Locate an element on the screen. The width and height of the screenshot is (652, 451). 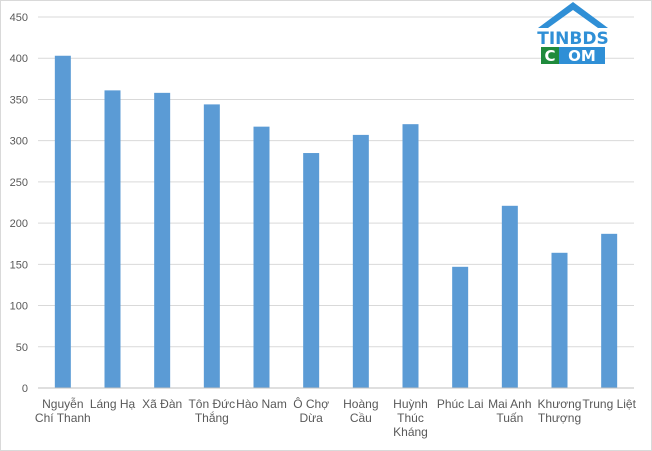
y-tick-label: 150 is located at coordinates (19, 265).